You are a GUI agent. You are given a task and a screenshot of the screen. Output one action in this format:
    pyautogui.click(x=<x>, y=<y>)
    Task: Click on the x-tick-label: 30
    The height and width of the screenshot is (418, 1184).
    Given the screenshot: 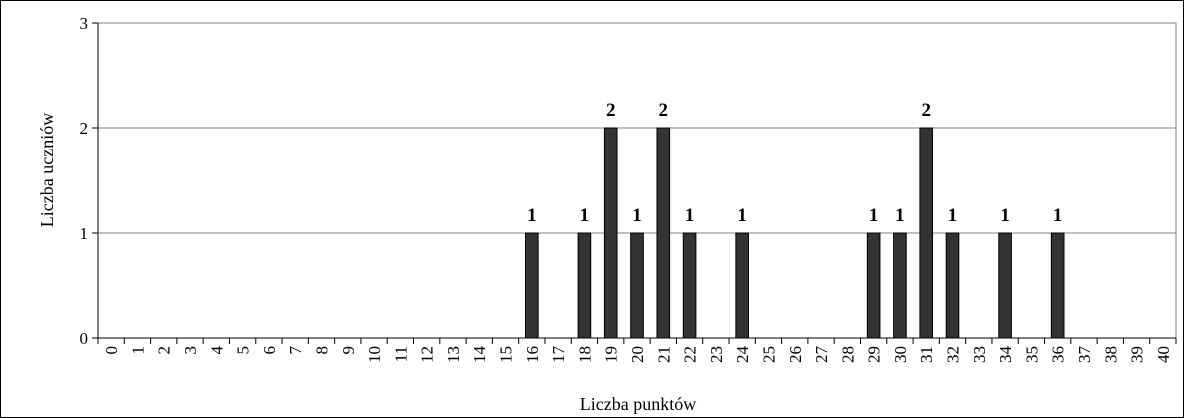 What is the action you would take?
    pyautogui.click(x=900, y=354)
    